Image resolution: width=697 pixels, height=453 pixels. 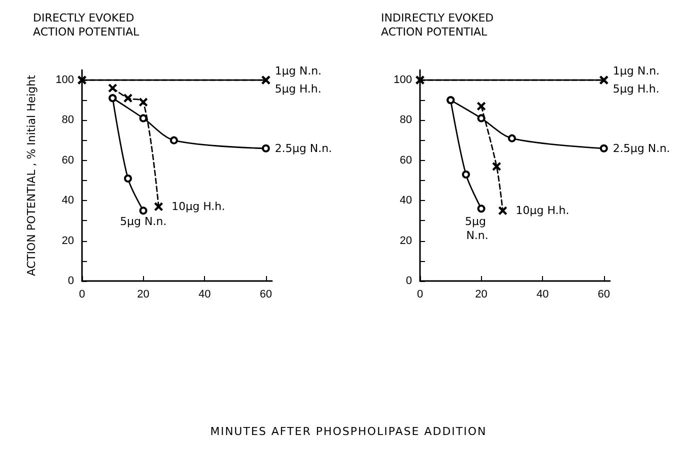 I want to click on y-axis-title: ACTION POTENTIAL , % Initial Height, so click(x=31, y=175).